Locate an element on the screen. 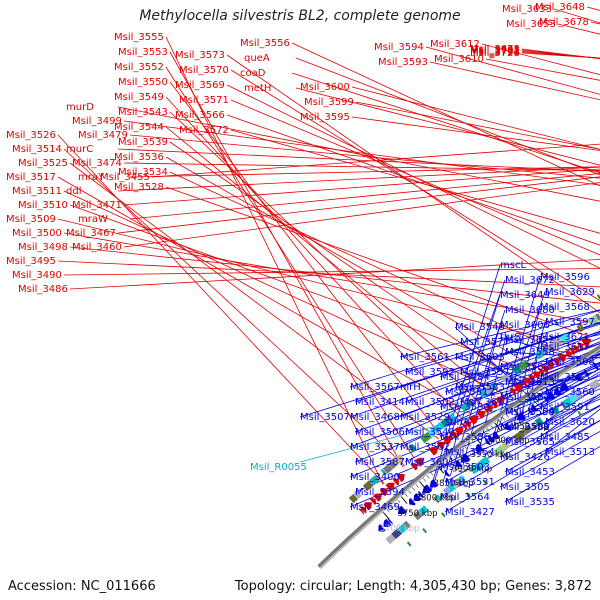 This screenshot has width=600, height=600. gene-label-forward: Msil_3600 is located at coordinates (325, 87).